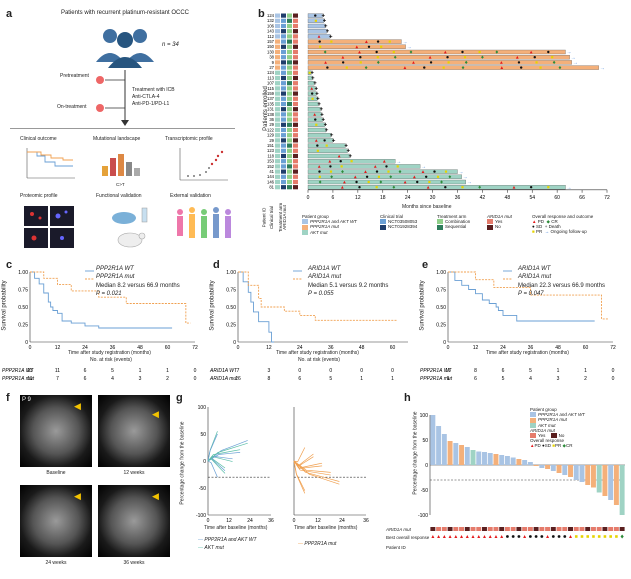  What do you see at coordinates (499, 221) in the screenshot?
I see `legend-arid-yes: Yes` at bounding box center [499, 221].